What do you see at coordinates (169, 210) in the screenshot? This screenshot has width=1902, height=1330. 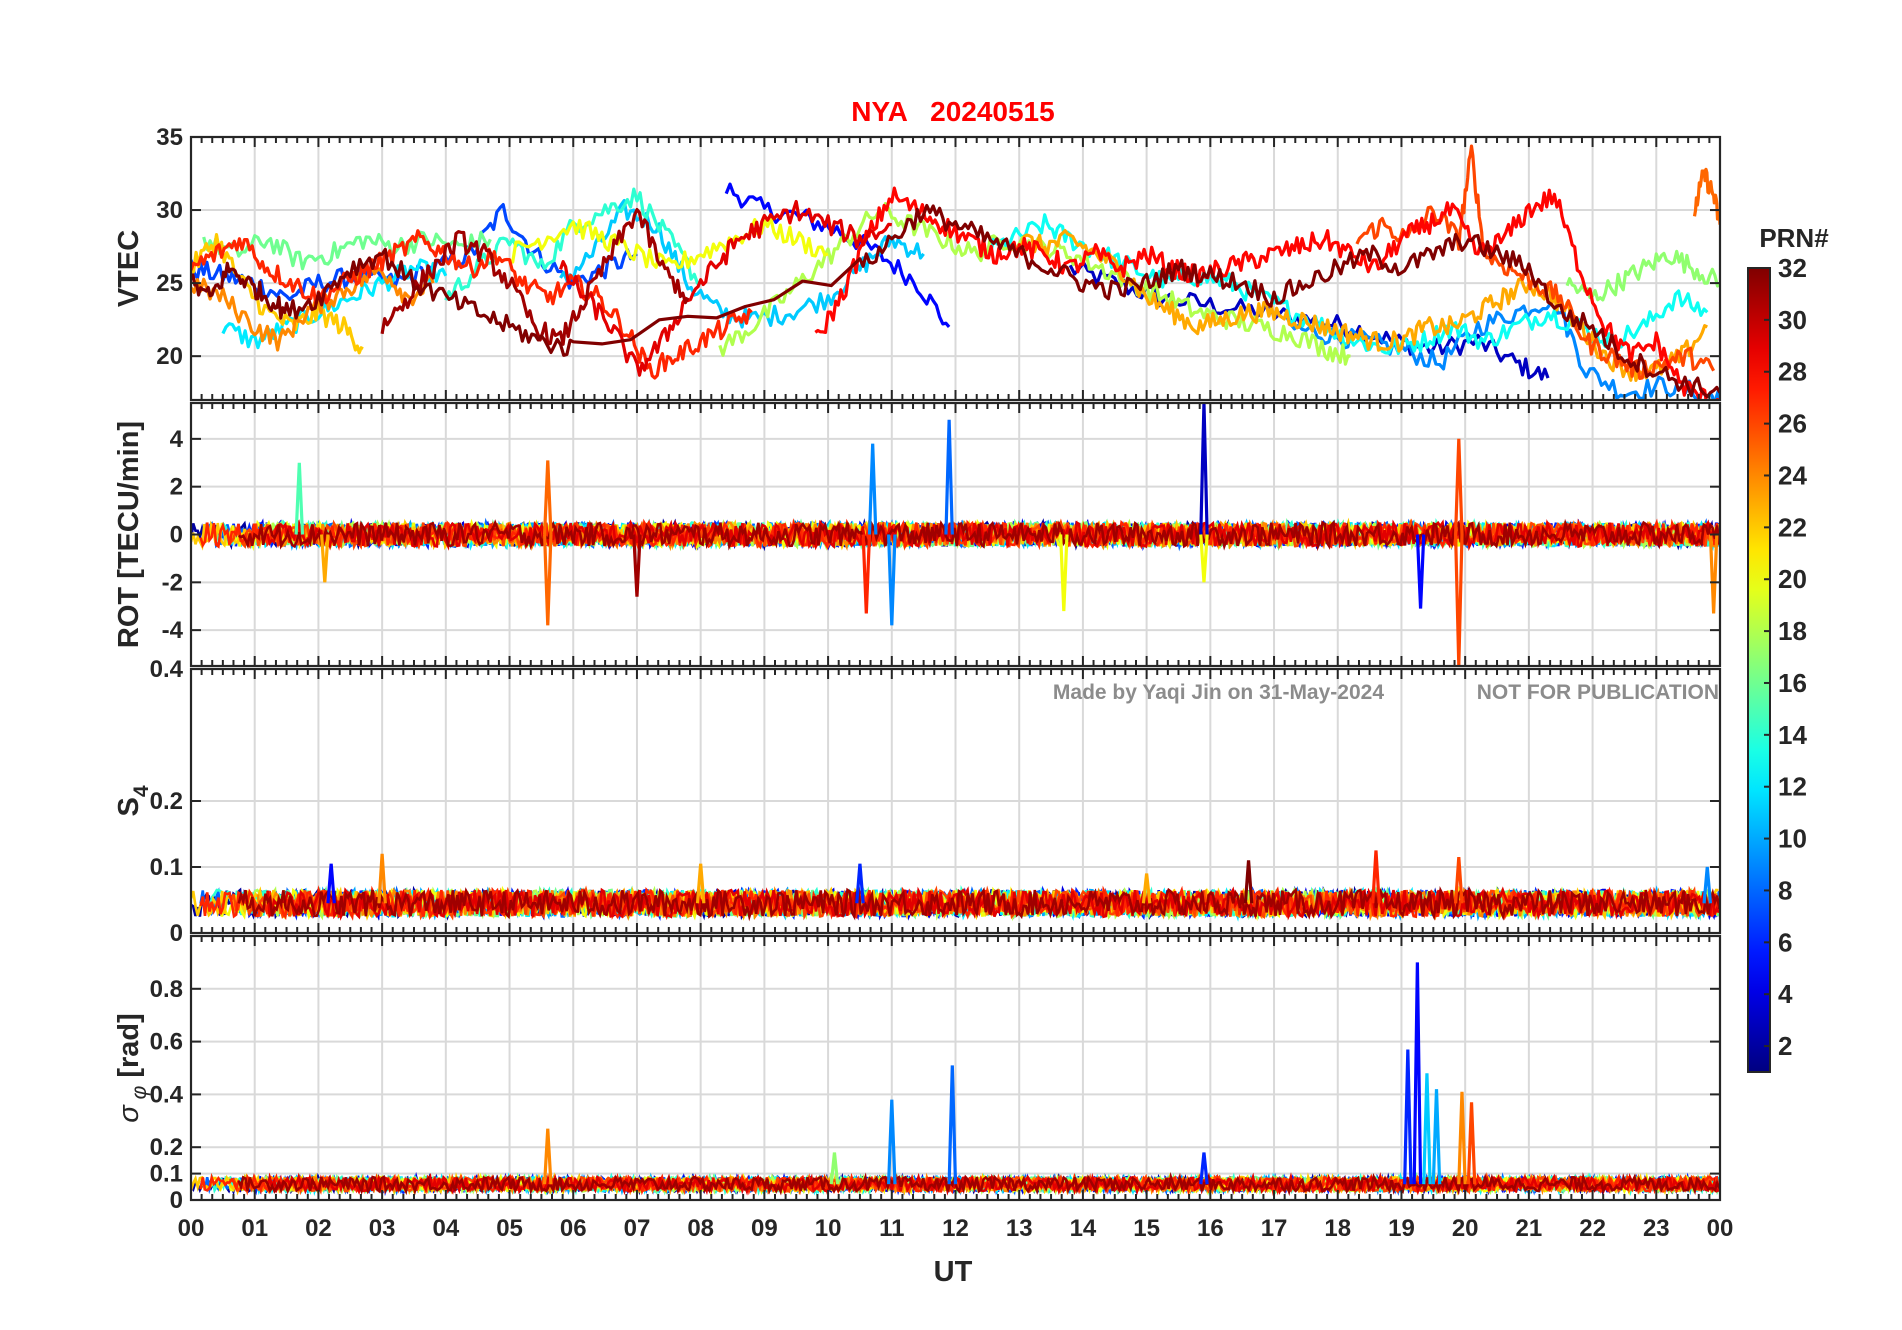 I see `y-tick-label: 30` at bounding box center [169, 210].